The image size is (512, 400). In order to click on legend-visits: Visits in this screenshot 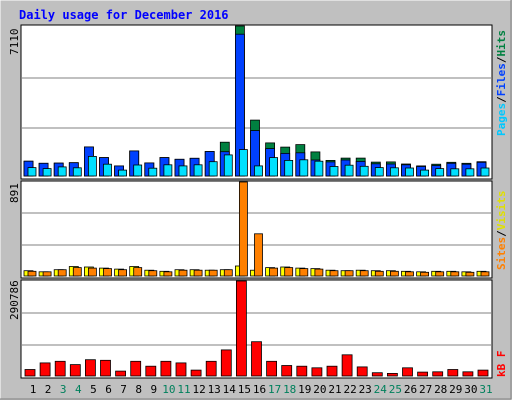, I will do `click(501, 211)`.